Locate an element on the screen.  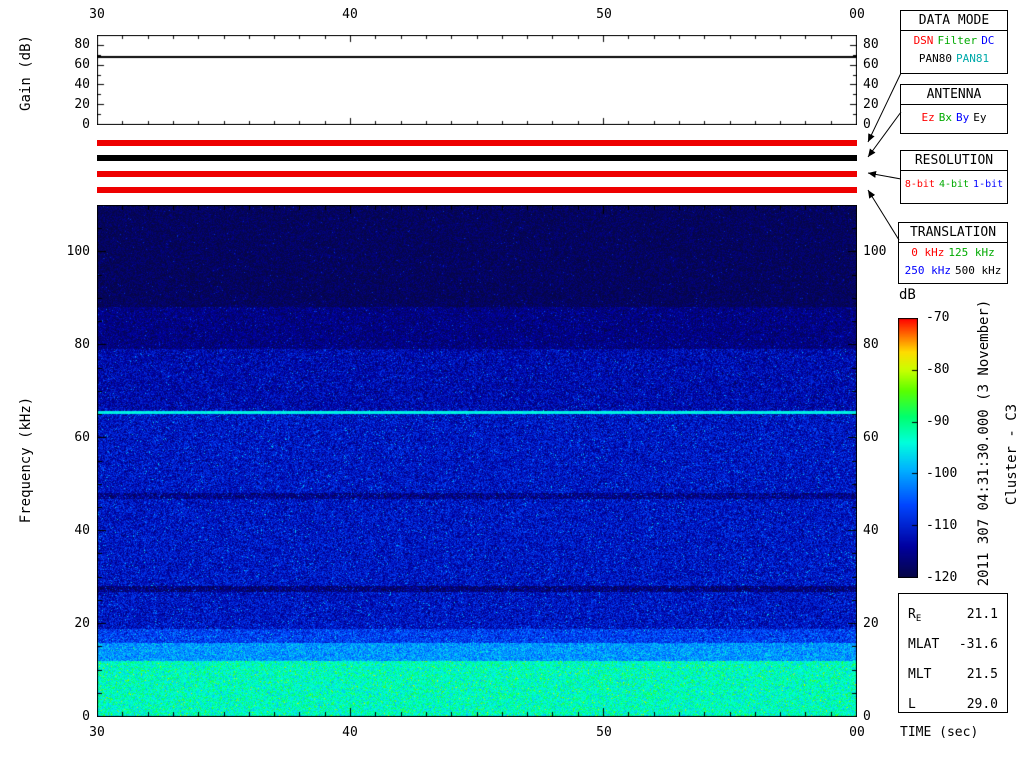
translation-125khz: 125 kHz is located at coordinates (971, 252).